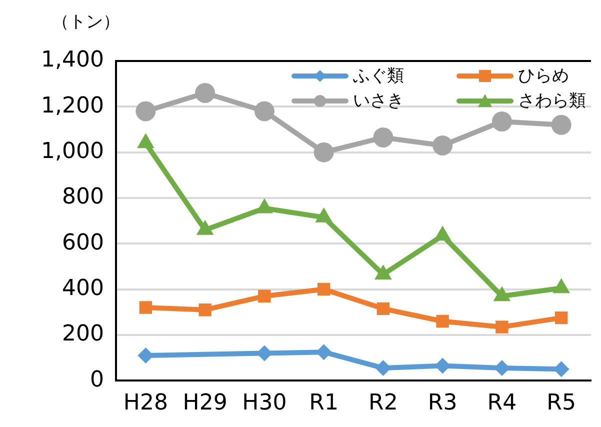 The width and height of the screenshot is (601, 427). What do you see at coordinates (83, 243) in the screenshot?
I see `y-tick-label: 600` at bounding box center [83, 243].